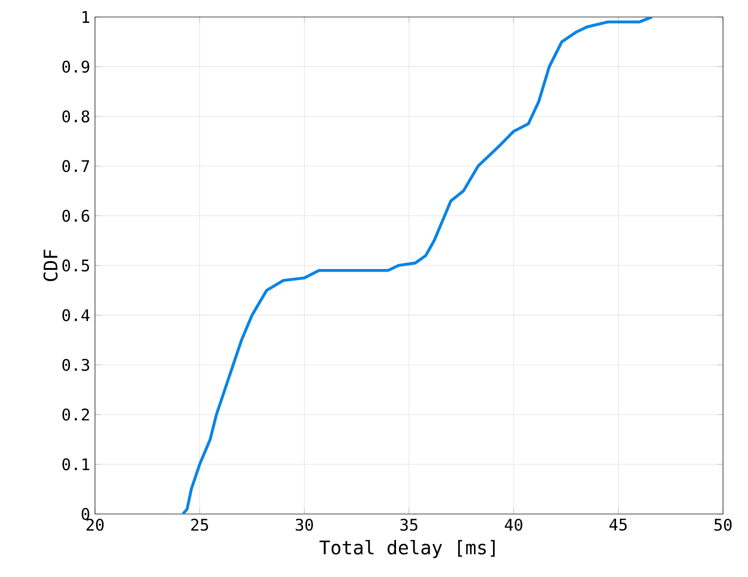 The height and width of the screenshot is (577, 748). What do you see at coordinates (76, 364) in the screenshot?
I see `y-tick-label: 0.3` at bounding box center [76, 364].